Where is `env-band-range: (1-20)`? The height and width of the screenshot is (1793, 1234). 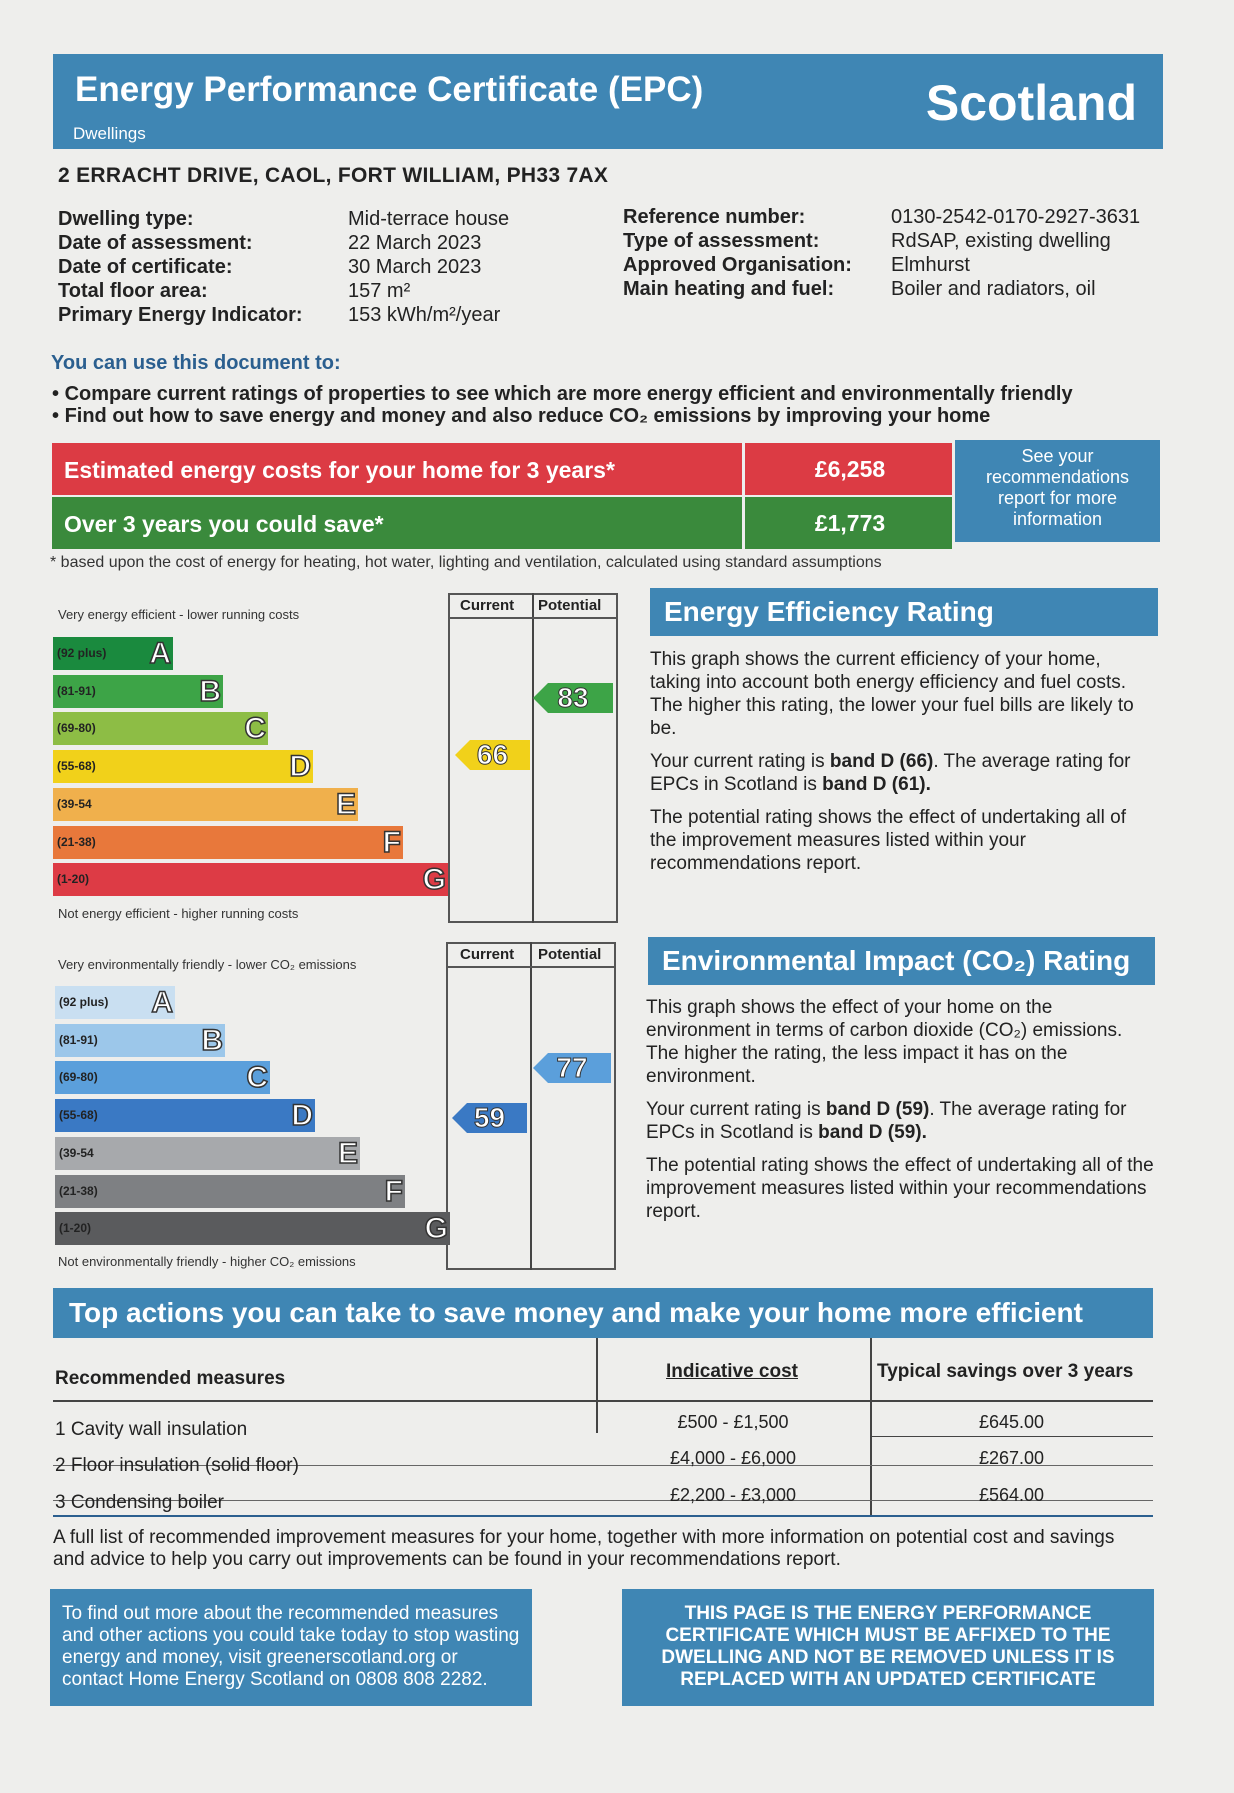 env-band-range: (1-20) is located at coordinates (75, 1228).